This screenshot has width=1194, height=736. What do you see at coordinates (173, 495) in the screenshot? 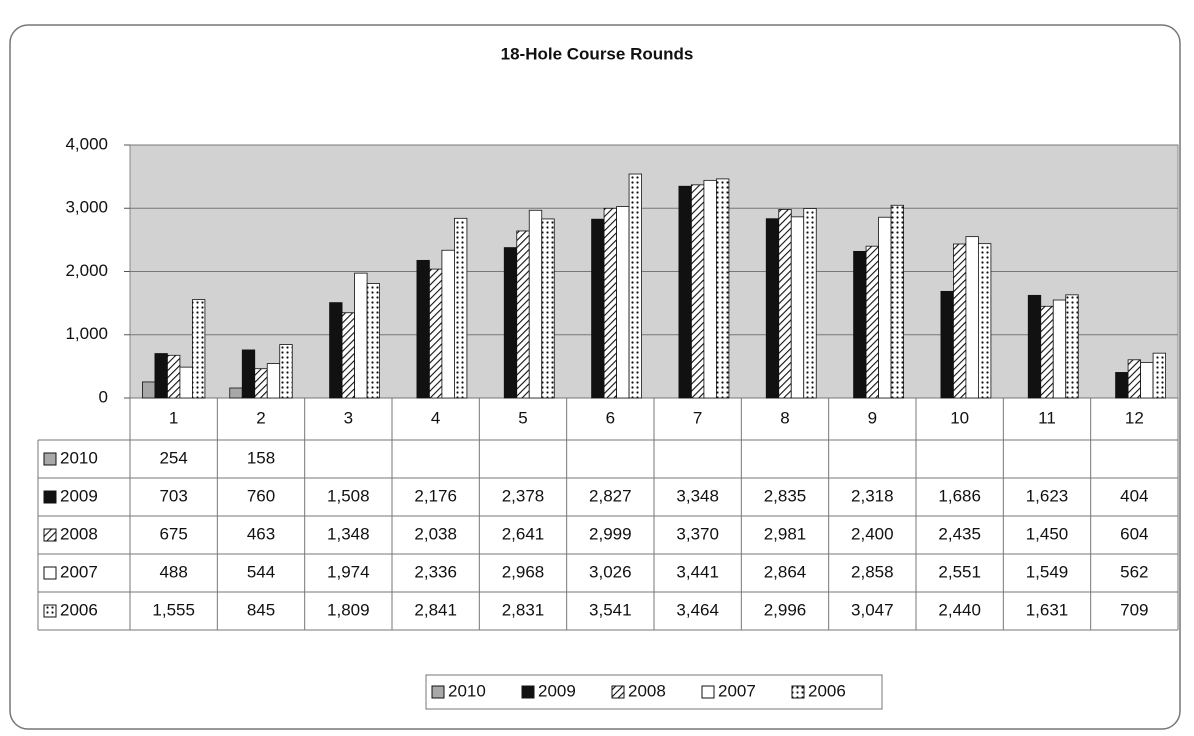
I see `table-cell: 703` at bounding box center [173, 495].